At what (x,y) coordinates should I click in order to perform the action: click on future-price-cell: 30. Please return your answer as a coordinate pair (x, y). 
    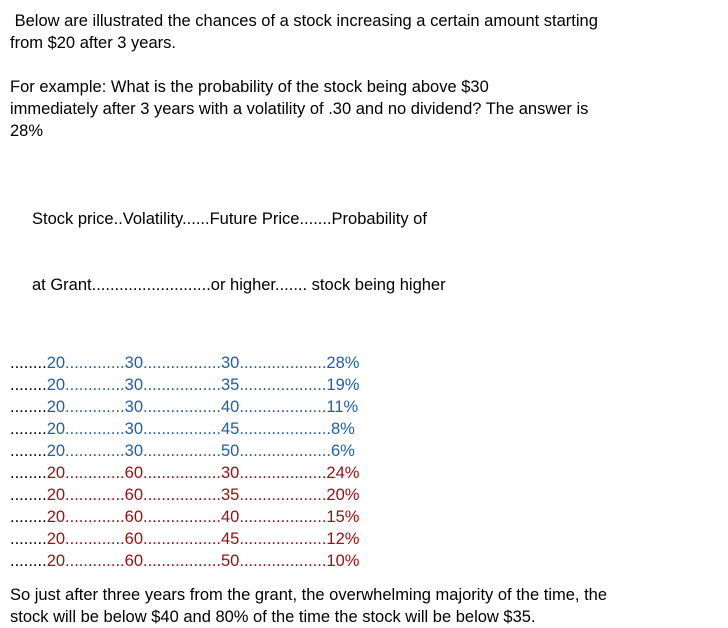
    Looking at the image, I should click on (230, 473).